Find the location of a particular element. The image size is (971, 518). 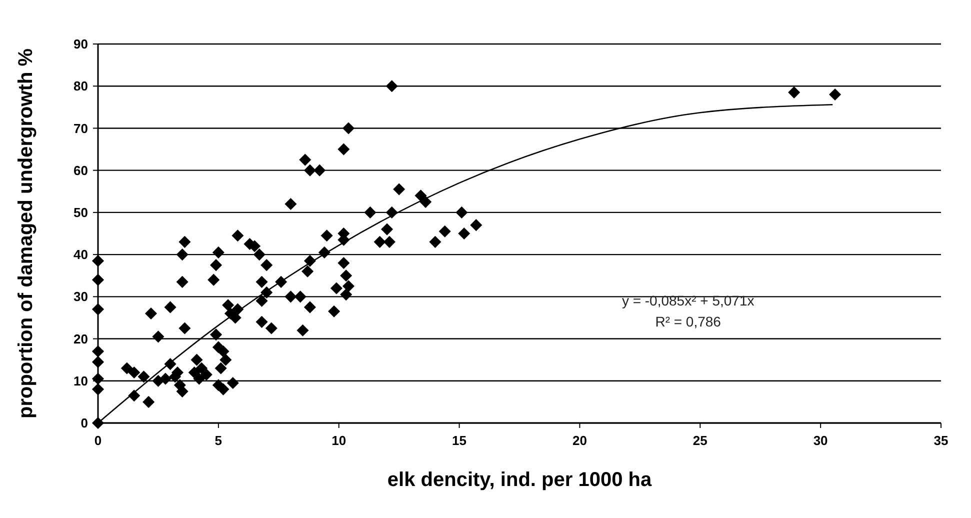

y-tick-label: 10 is located at coordinates (81, 380).